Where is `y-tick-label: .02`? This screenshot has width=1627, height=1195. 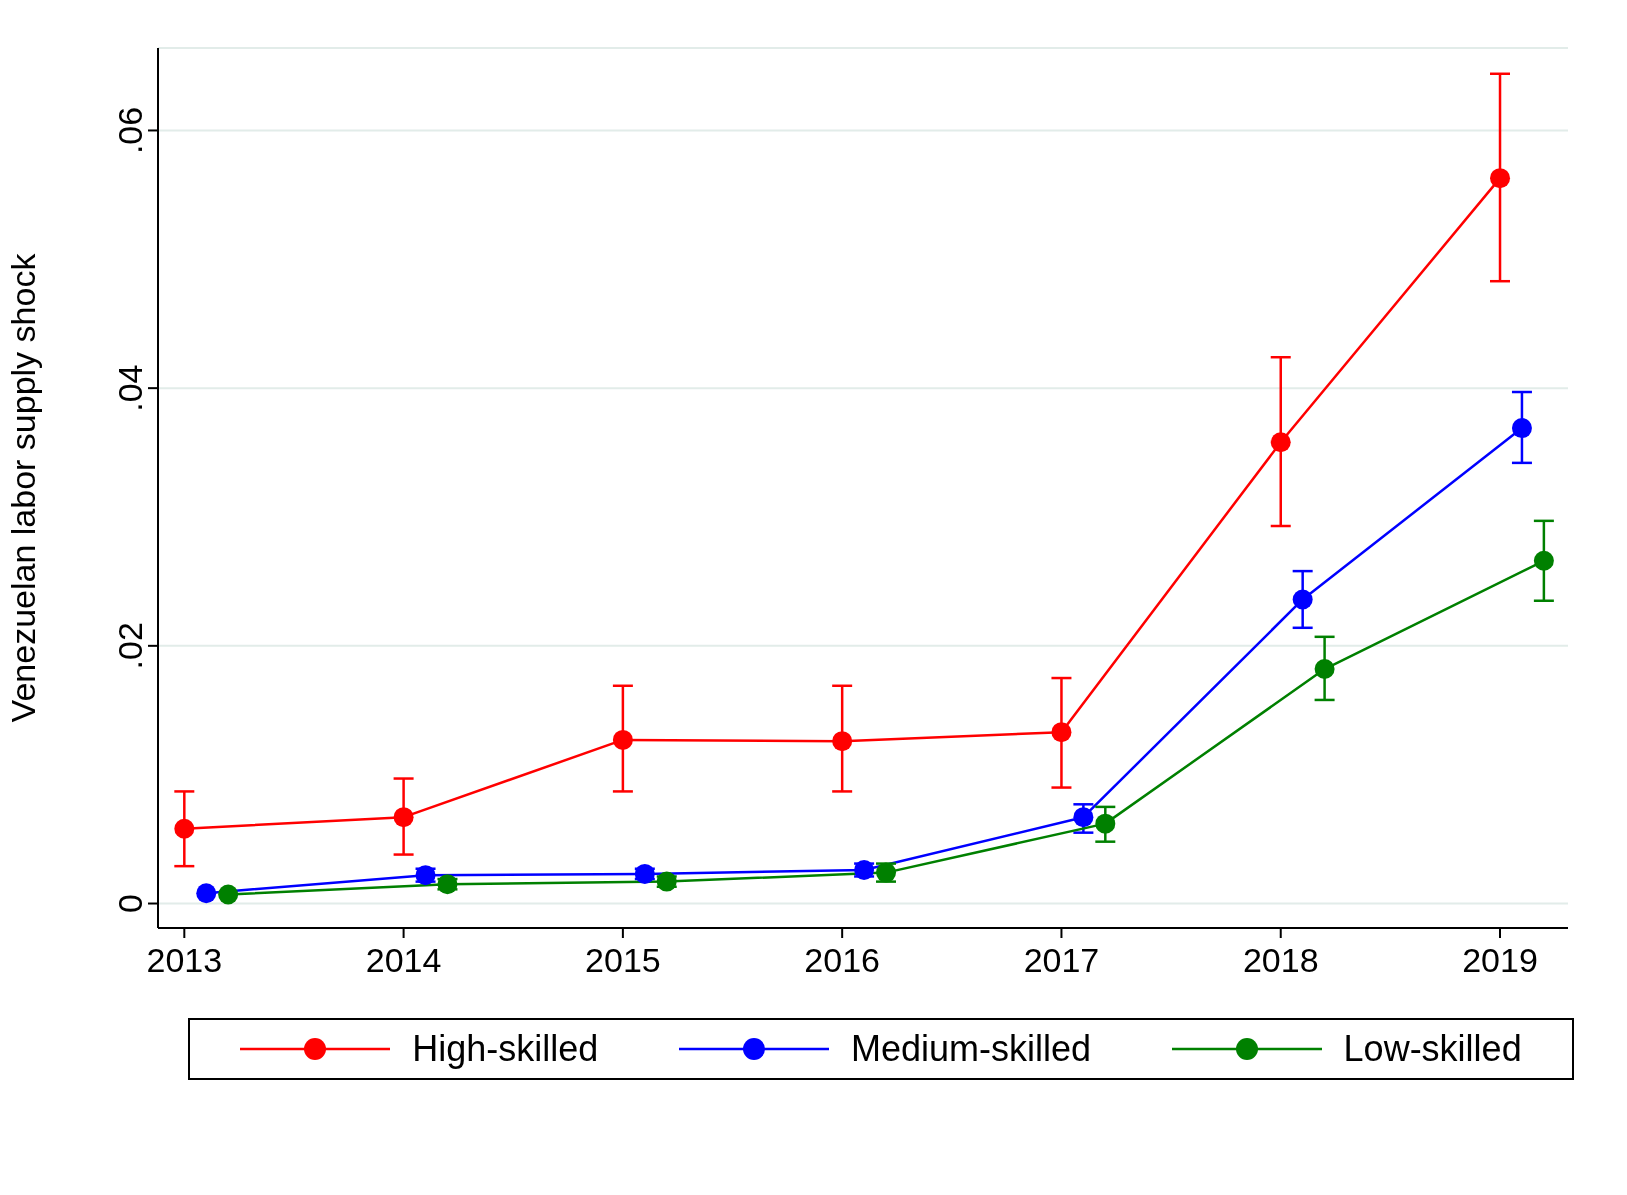
y-tick-label: .02 is located at coordinates (130, 646).